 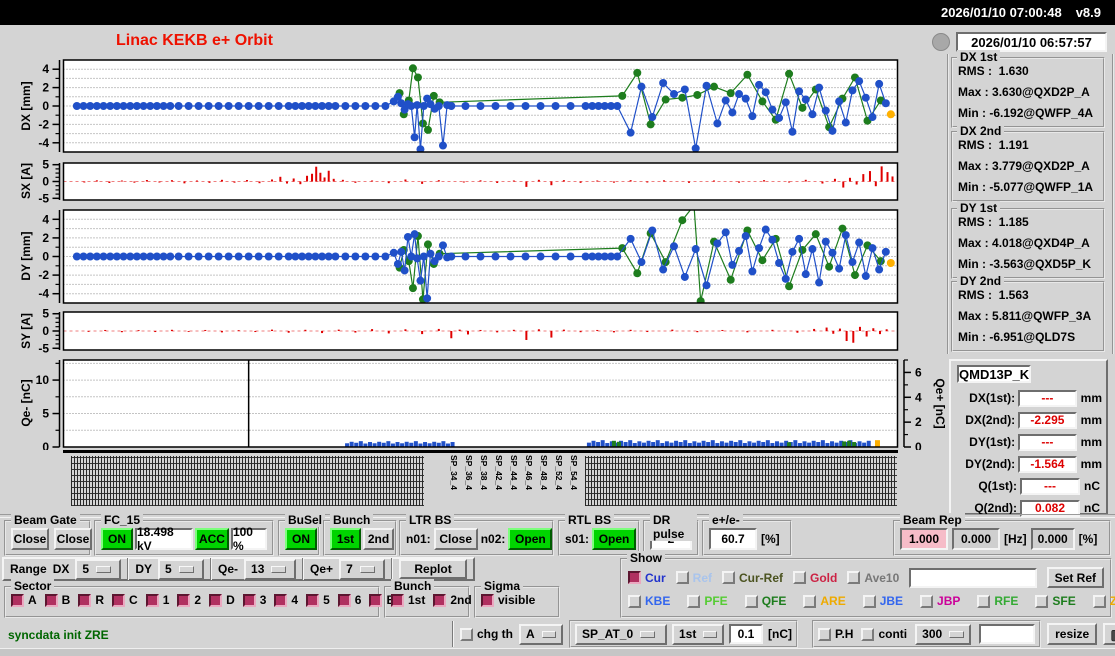 I want to click on sigma-visible-toggle: visible, so click(x=508, y=600).